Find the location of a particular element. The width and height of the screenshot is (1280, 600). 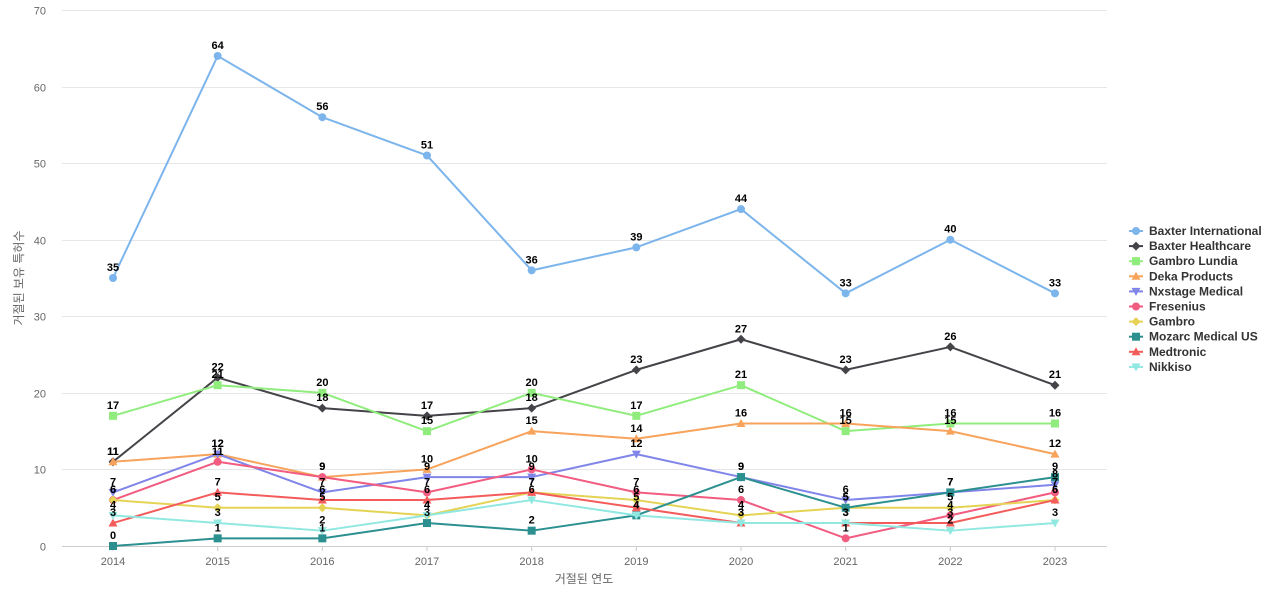

legend-item-nikkiso: Nikkiso is located at coordinates (1160, 367).